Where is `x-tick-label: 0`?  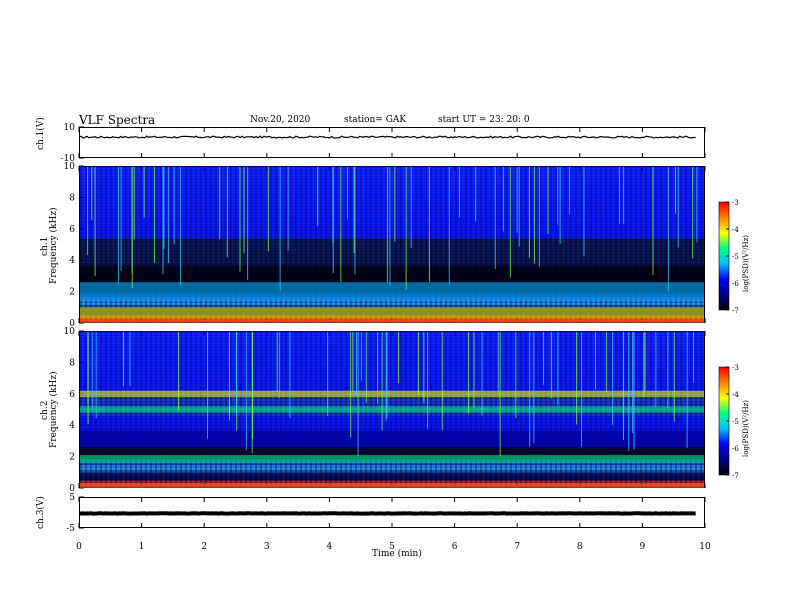
x-tick-label: 0 is located at coordinates (79, 547).